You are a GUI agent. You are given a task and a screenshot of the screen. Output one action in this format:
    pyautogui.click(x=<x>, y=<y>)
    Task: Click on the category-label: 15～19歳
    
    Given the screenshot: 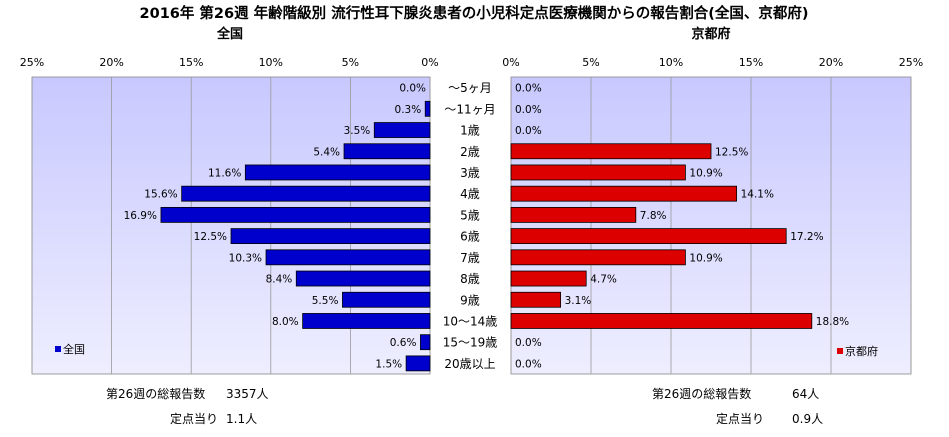 What is the action you would take?
    pyautogui.click(x=470, y=343)
    